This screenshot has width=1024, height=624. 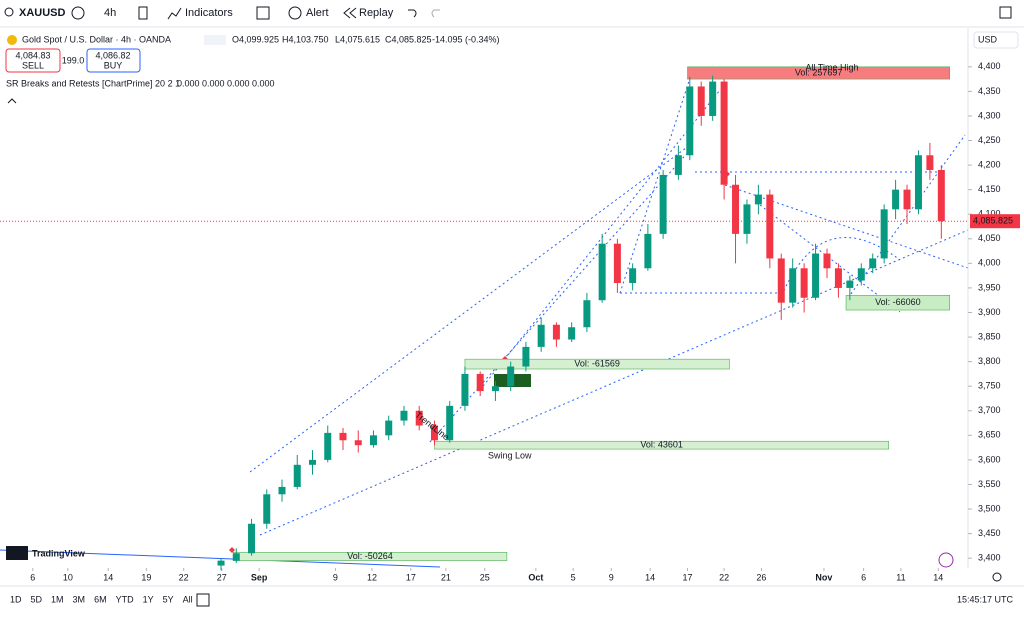 What do you see at coordinates (37, 599) in the screenshot?
I see `range-button: 5D` at bounding box center [37, 599].